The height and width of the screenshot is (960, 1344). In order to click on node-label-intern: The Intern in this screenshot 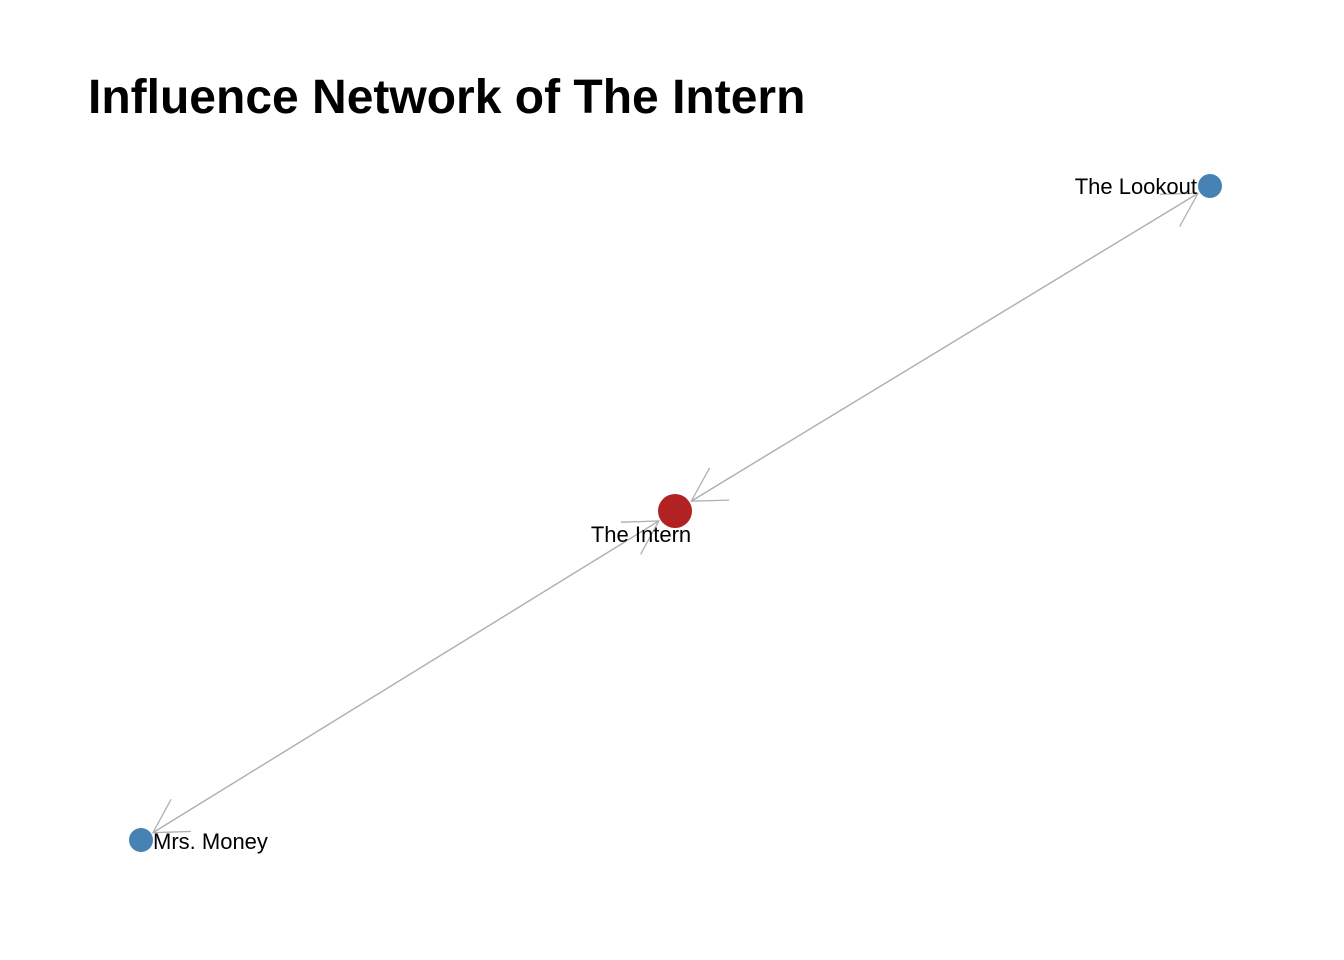, I will do `click(641, 534)`.